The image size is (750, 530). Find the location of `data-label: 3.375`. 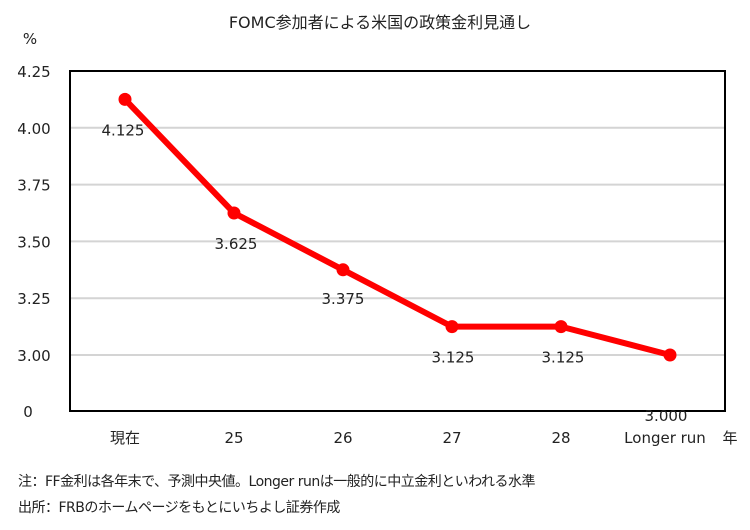

data-label: 3.375 is located at coordinates (343, 299).